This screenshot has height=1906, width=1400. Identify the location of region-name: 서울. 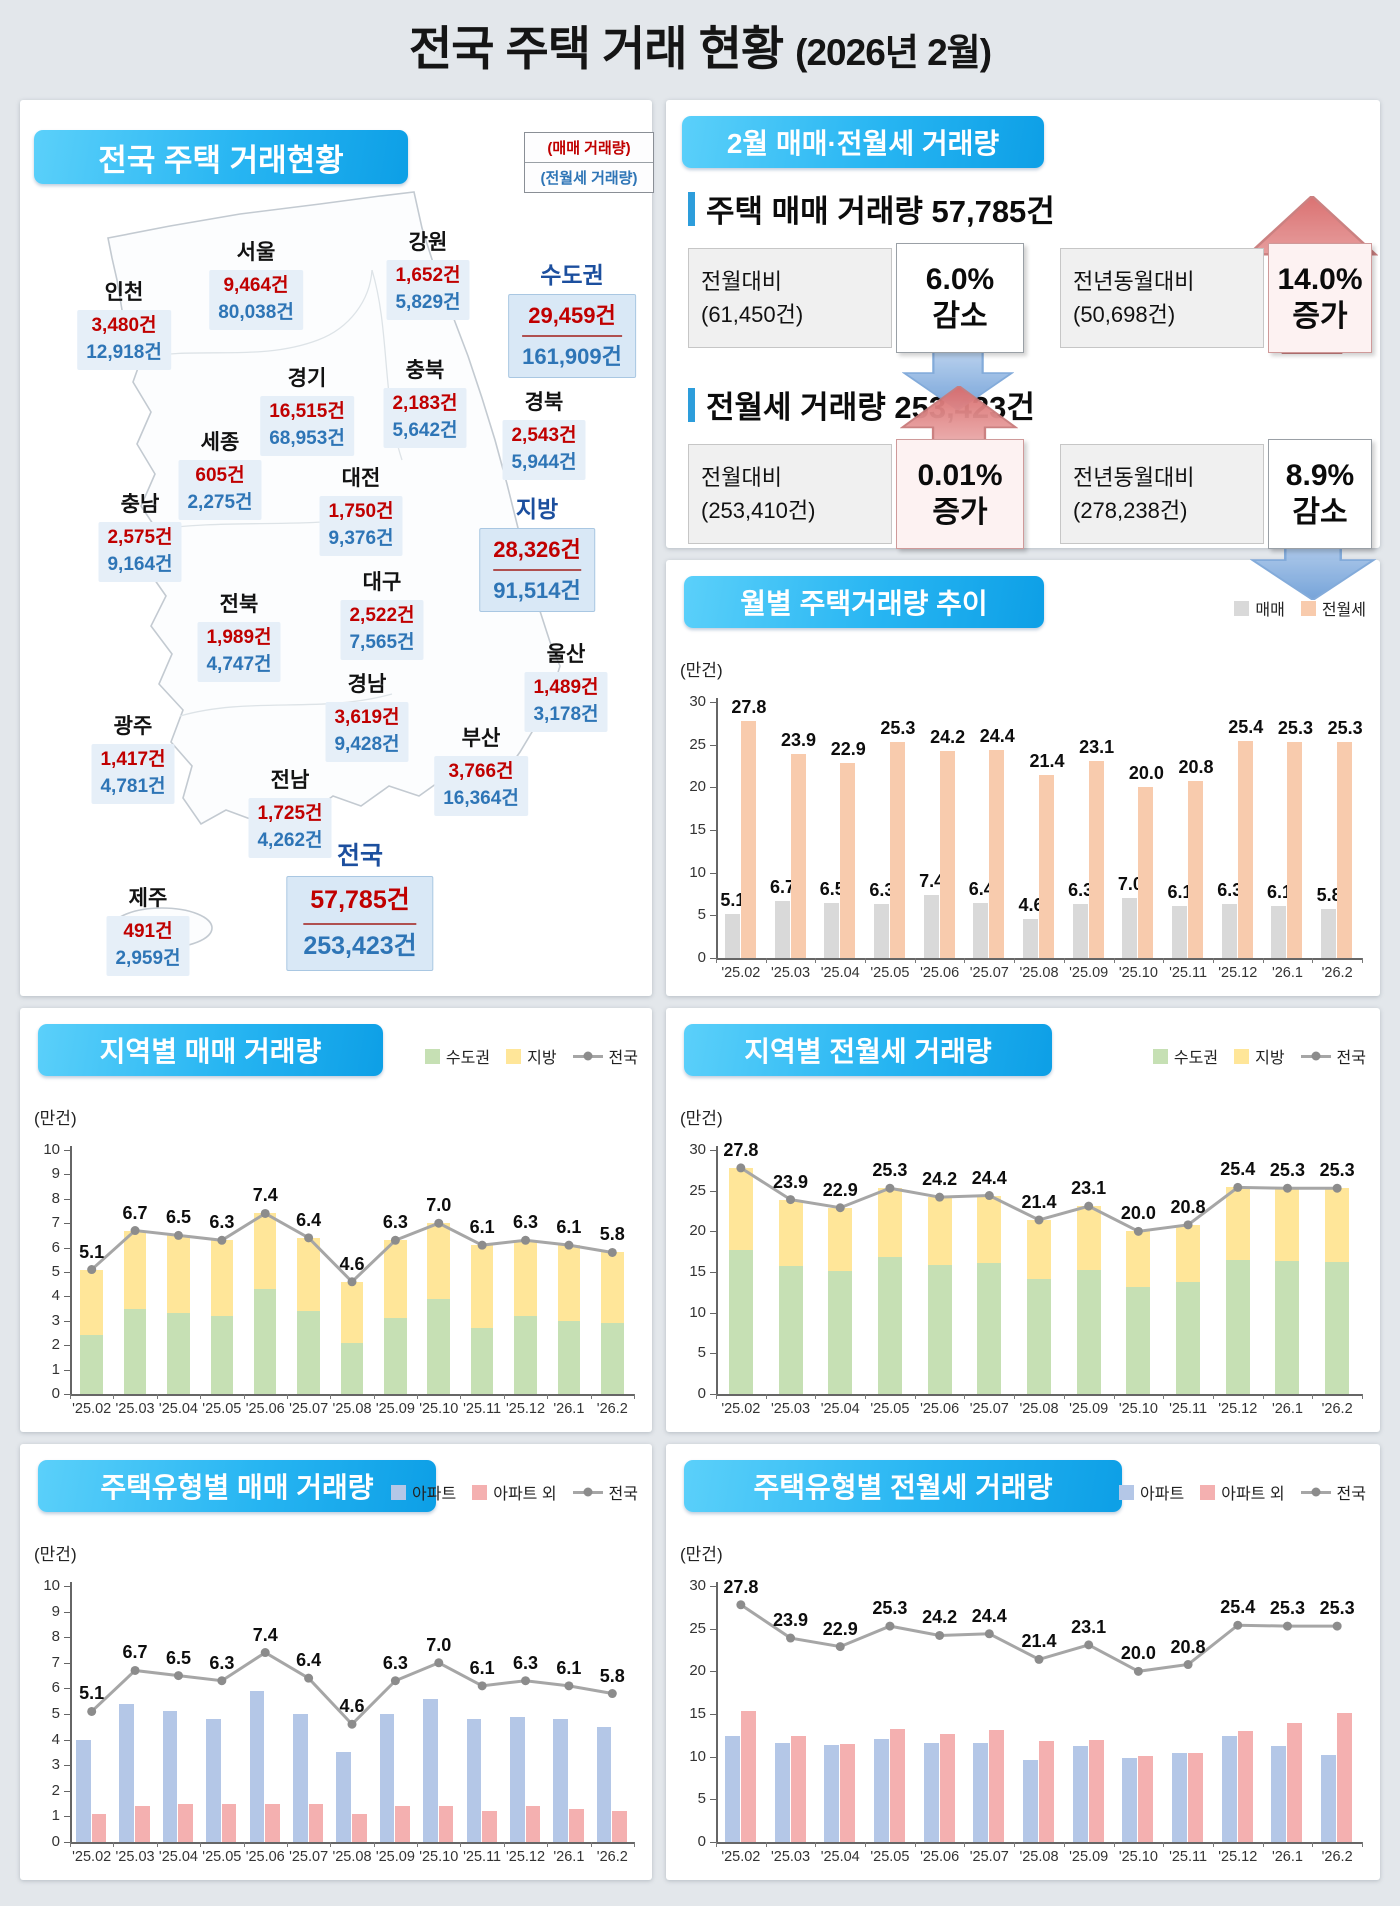
(256, 252).